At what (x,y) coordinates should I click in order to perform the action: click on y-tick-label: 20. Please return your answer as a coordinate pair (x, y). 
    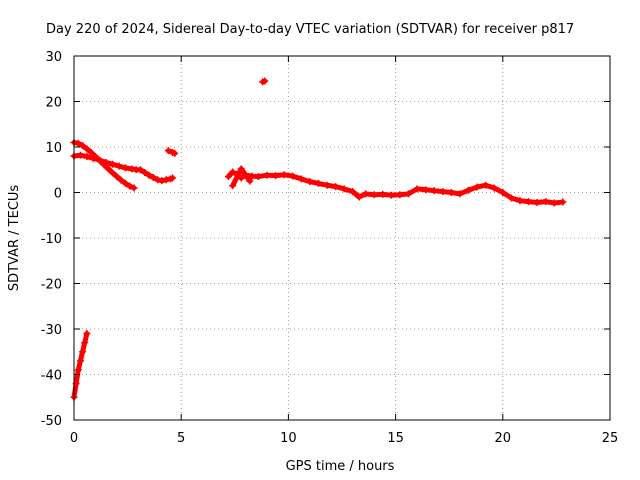
    Looking at the image, I should click on (53, 103).